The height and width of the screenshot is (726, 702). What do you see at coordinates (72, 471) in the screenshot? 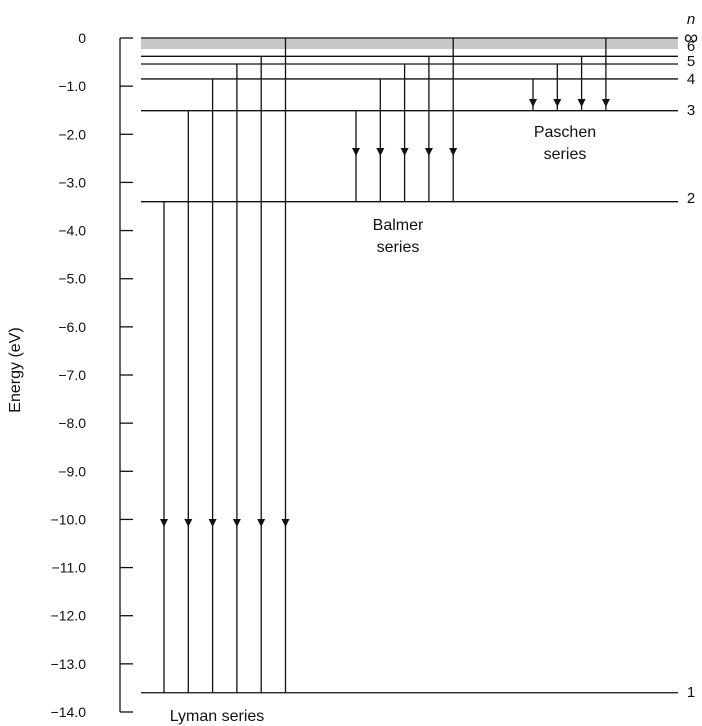
I see `axis-tick-label: −9.0` at bounding box center [72, 471].